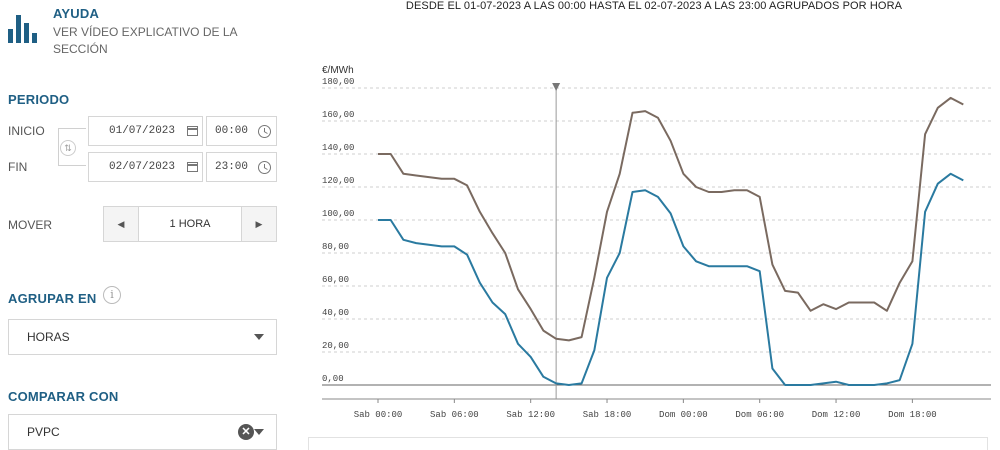 The image size is (1000, 450). What do you see at coordinates (24, 27) in the screenshot?
I see `bar-chart-icon` at bounding box center [24, 27].